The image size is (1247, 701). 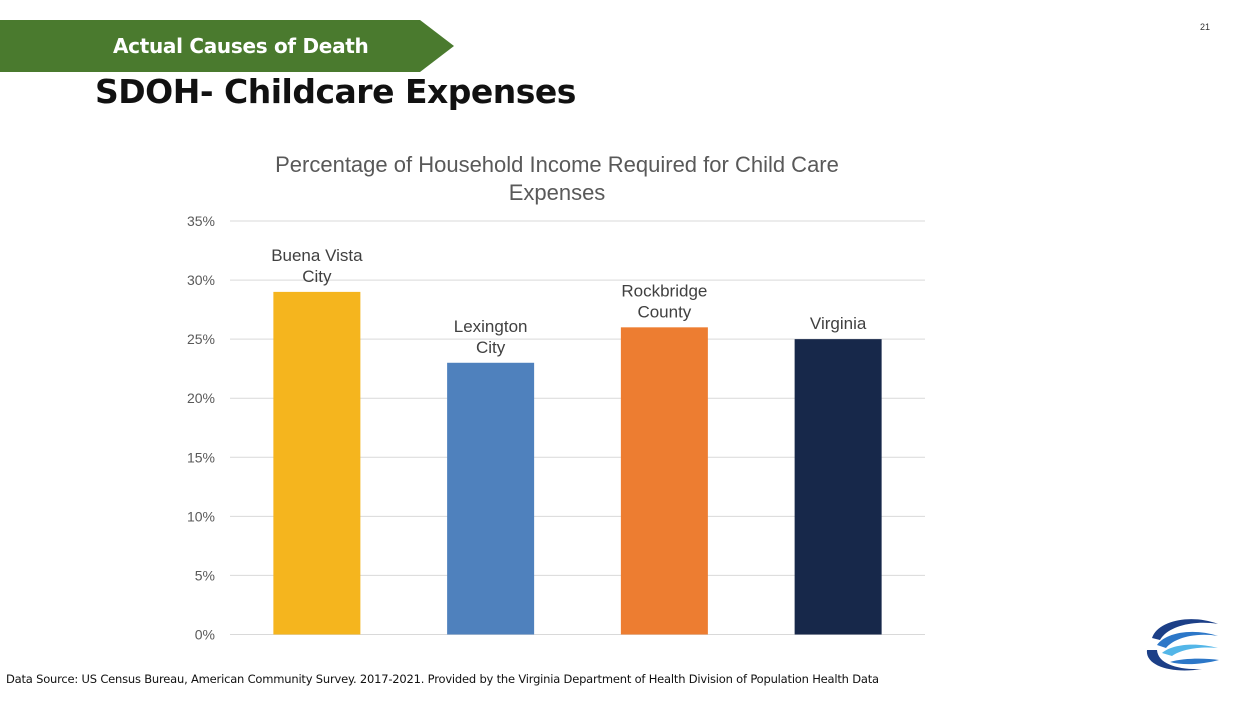 What do you see at coordinates (201, 221) in the screenshot?
I see `y-tick-label: 35%` at bounding box center [201, 221].